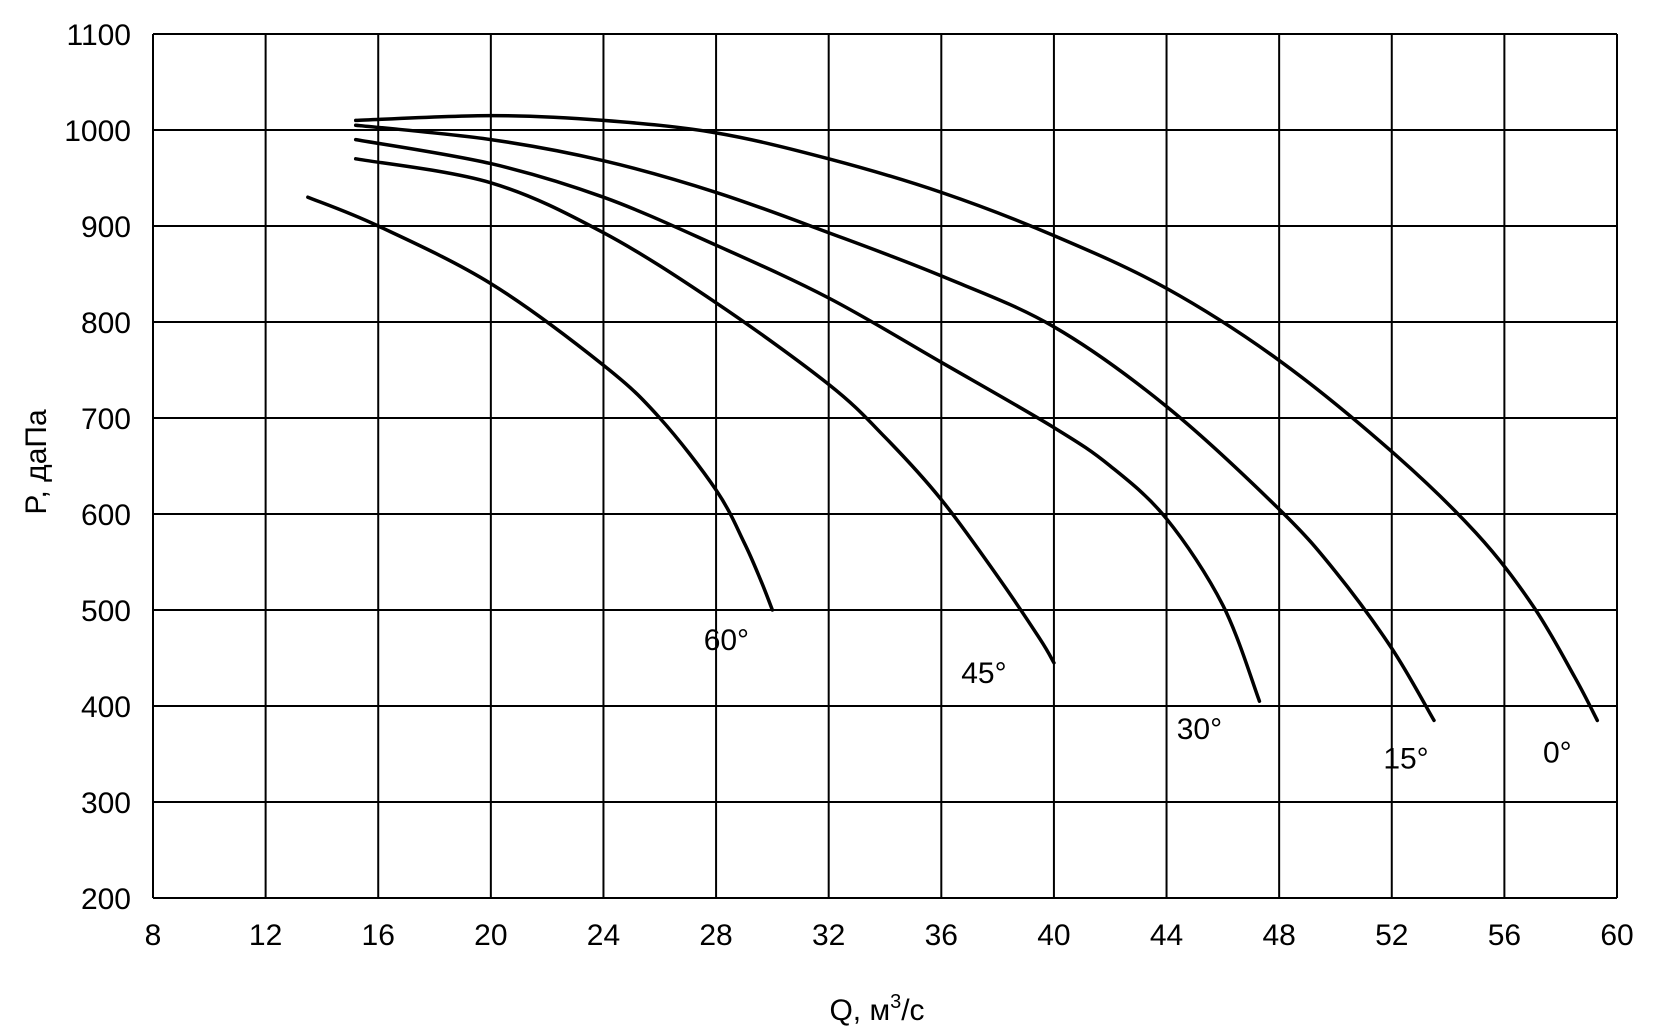 This screenshot has width=1654, height=1036. Describe the element at coordinates (106, 707) in the screenshot. I see `y-tick-label: 400` at that location.